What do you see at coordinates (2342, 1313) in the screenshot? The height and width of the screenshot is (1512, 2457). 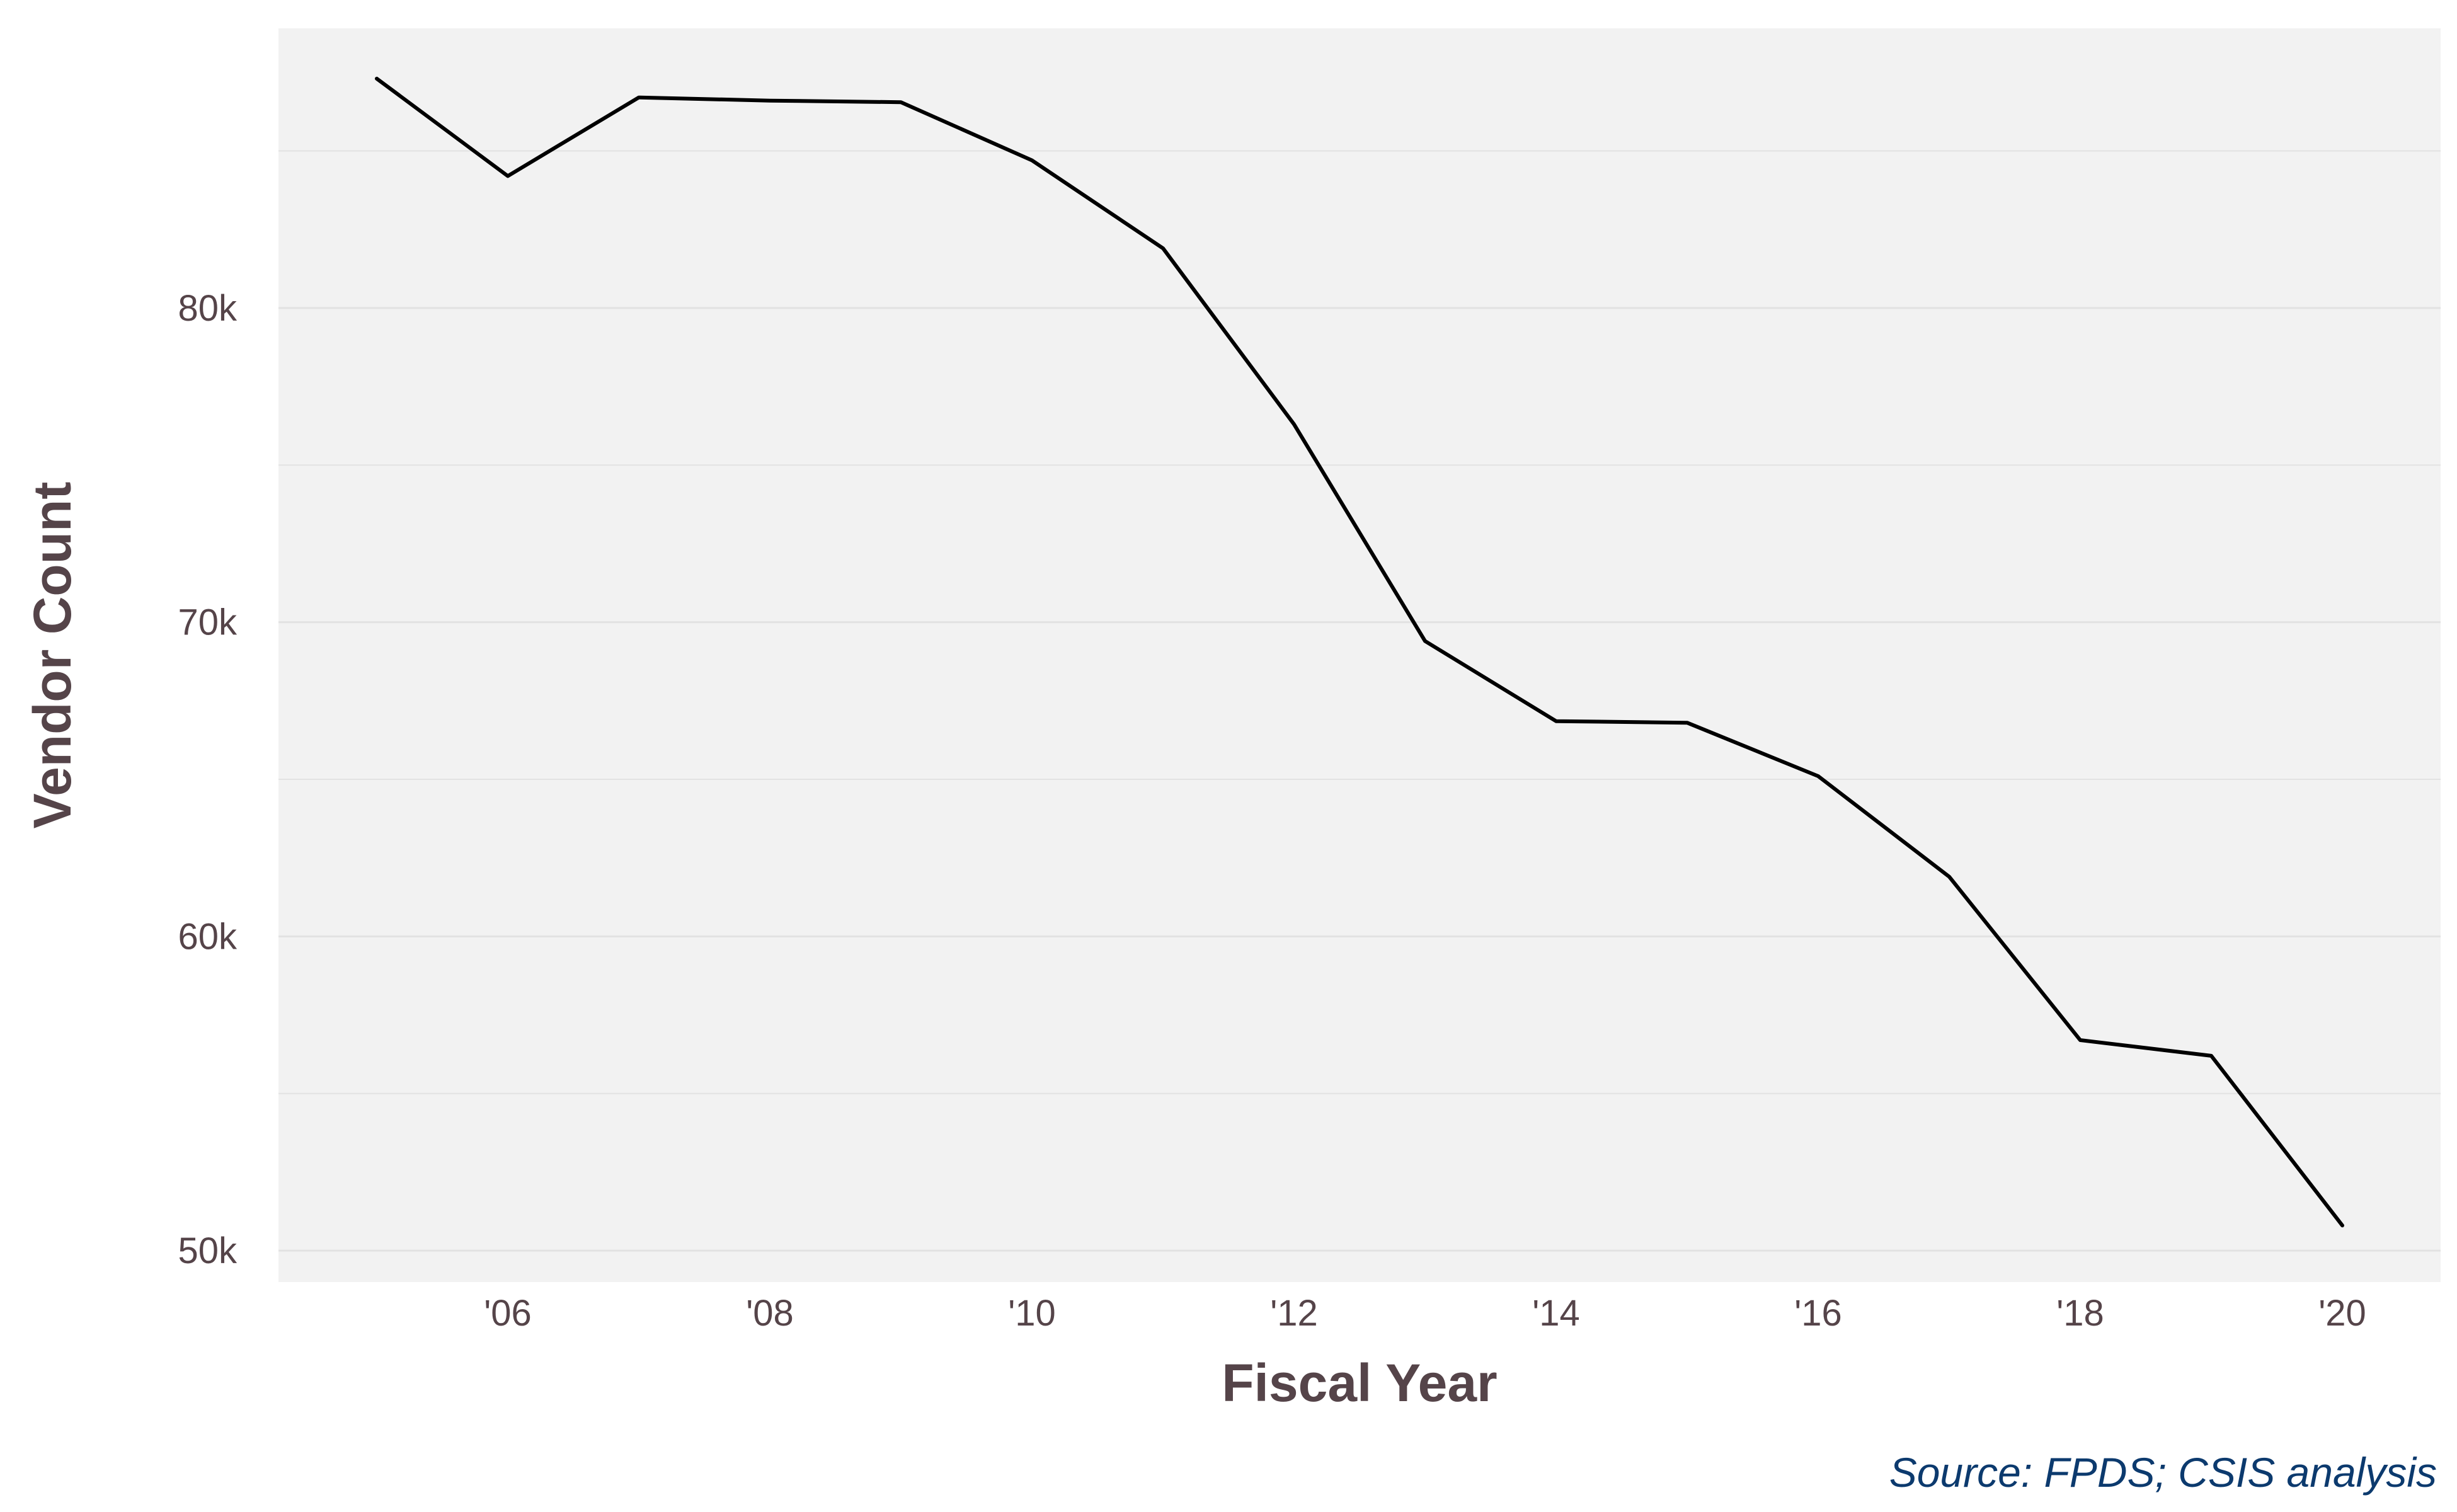 I see `x-tick-label: '20` at bounding box center [2342, 1313].